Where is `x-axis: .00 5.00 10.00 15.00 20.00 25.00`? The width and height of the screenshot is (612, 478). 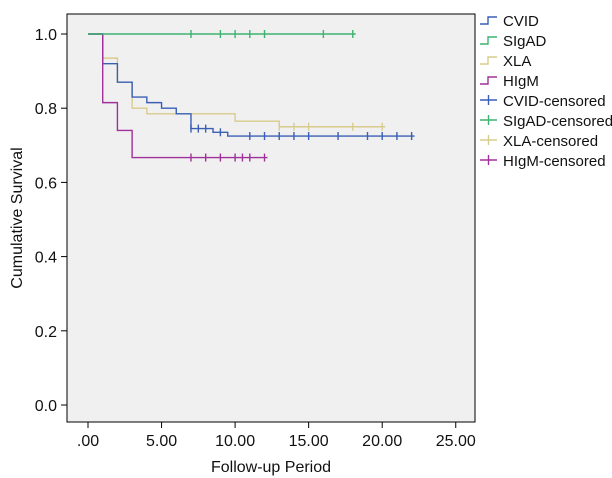 x-axis: .00 5.00 10.00 15.00 20.00 25.00 is located at coordinates (276, 436).